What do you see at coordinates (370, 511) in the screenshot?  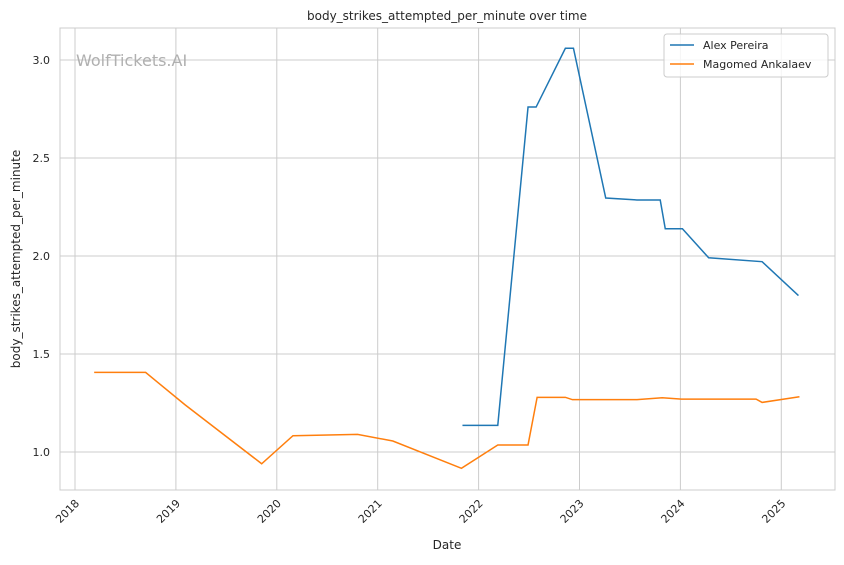 I see `x-tick-label: 2021` at bounding box center [370, 511].